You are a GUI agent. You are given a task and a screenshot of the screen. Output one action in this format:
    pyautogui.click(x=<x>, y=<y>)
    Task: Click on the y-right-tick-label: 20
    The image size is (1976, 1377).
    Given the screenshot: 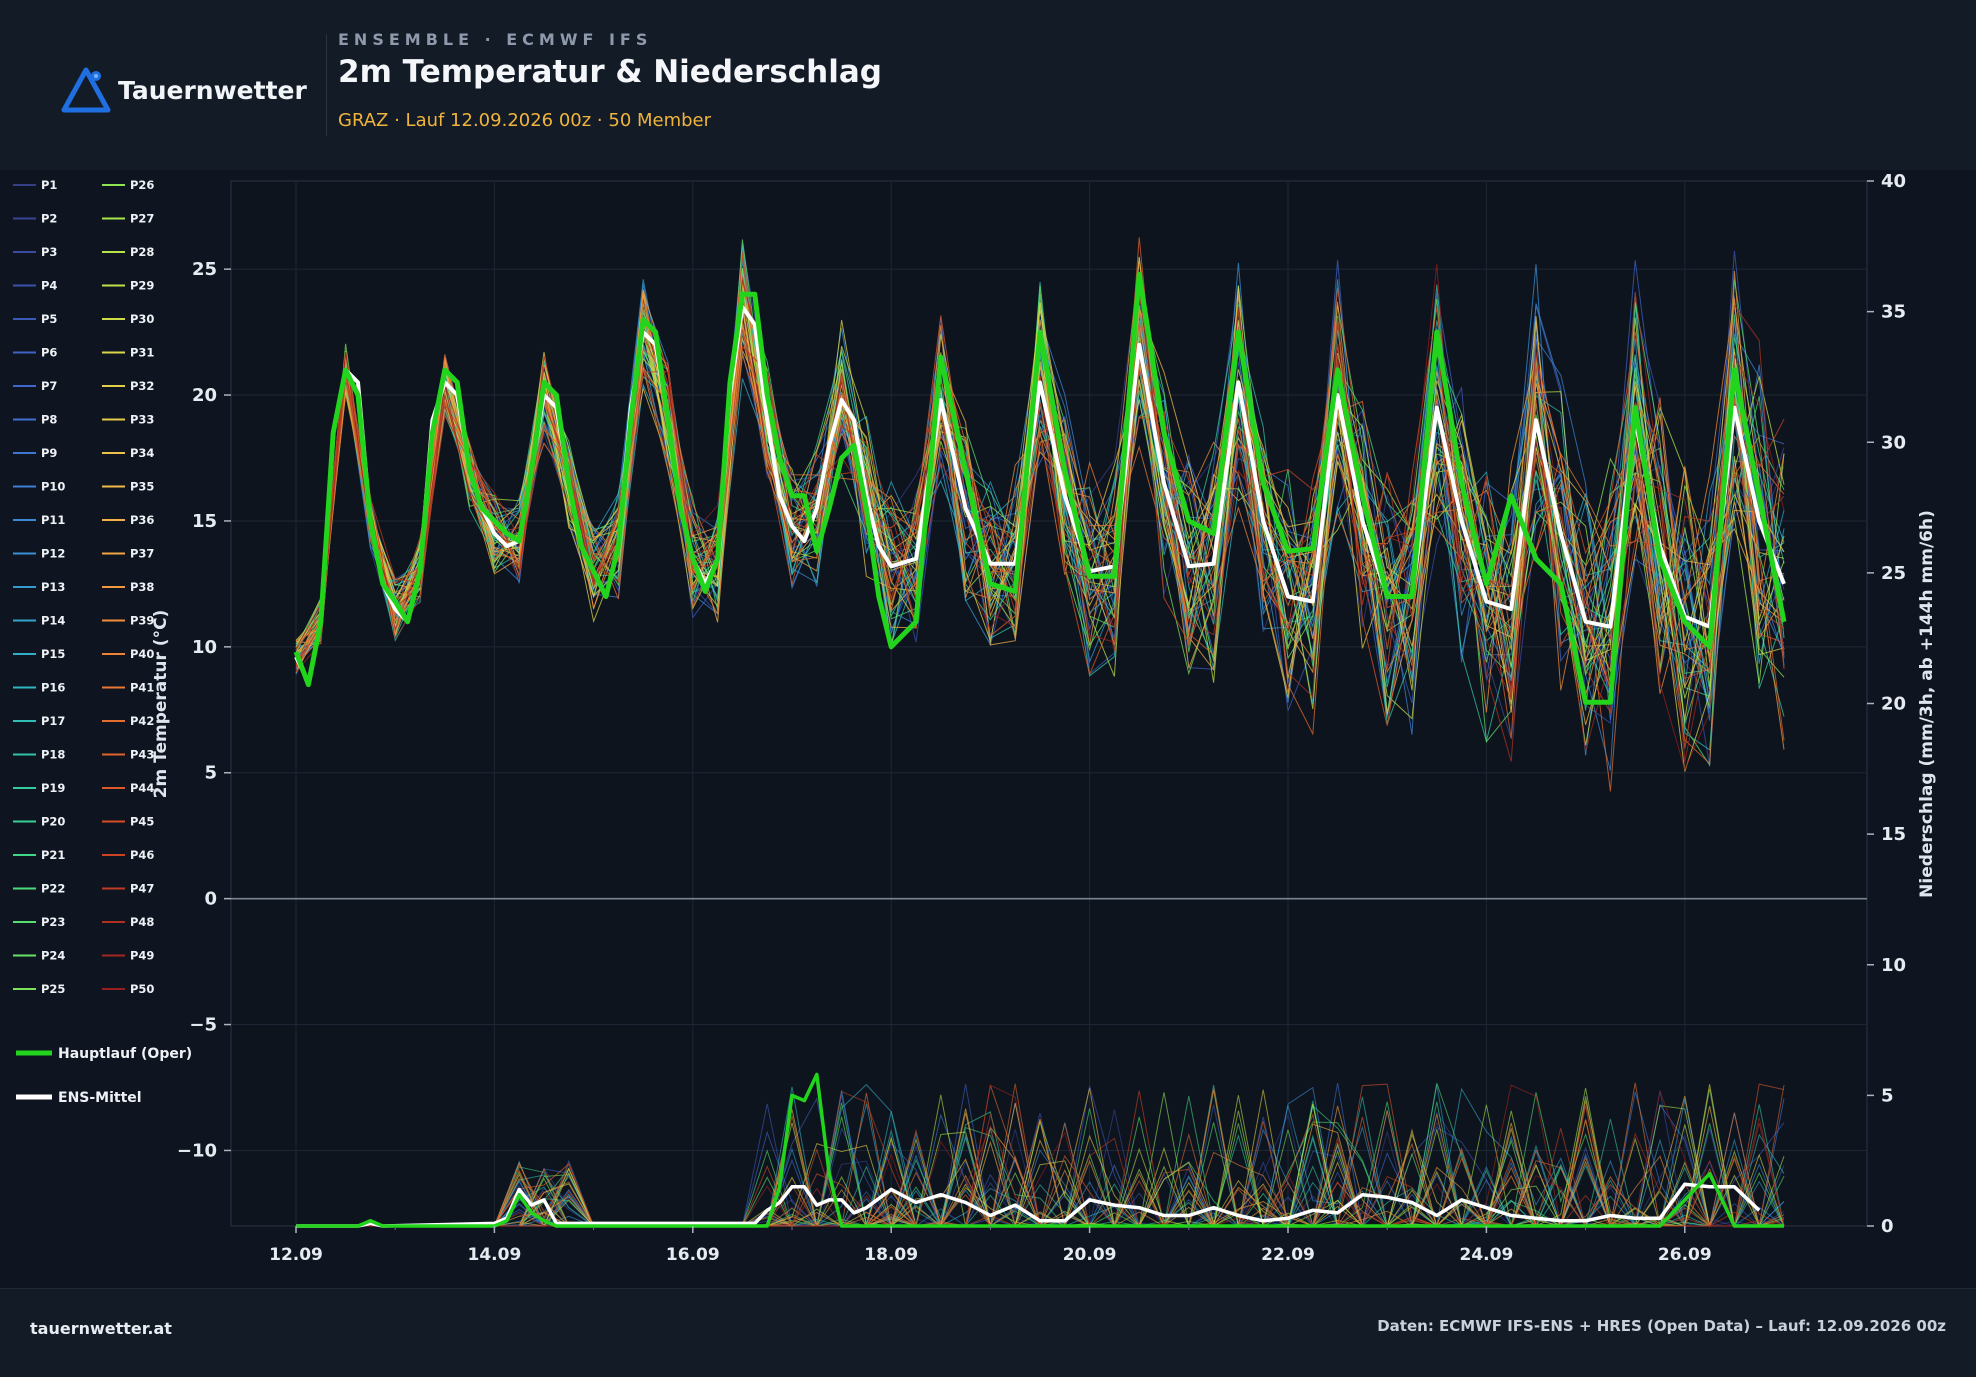 What is the action you would take?
    pyautogui.click(x=1893, y=704)
    